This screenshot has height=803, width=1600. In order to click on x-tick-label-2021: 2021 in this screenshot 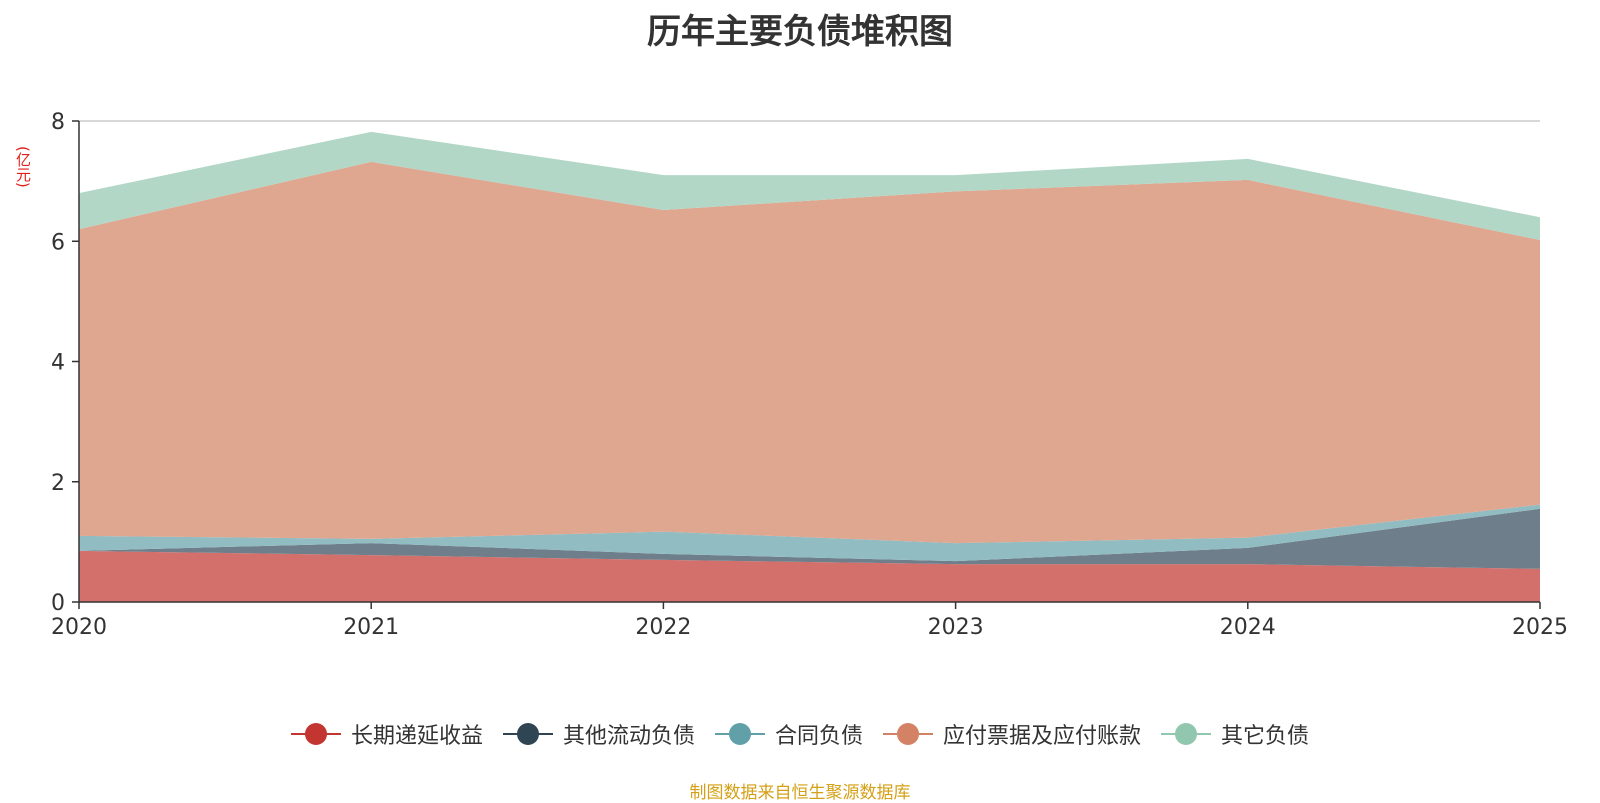, I will do `click(371, 627)`.